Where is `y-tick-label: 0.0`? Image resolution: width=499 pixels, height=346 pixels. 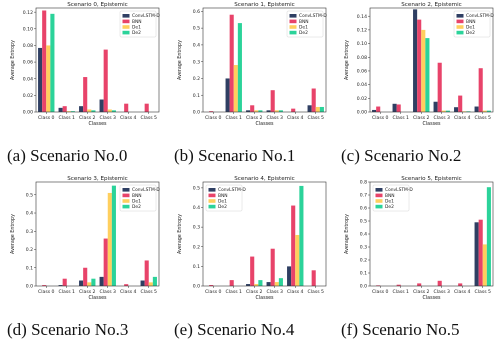
y-tick-label: 0.0 is located at coordinates (196, 287).